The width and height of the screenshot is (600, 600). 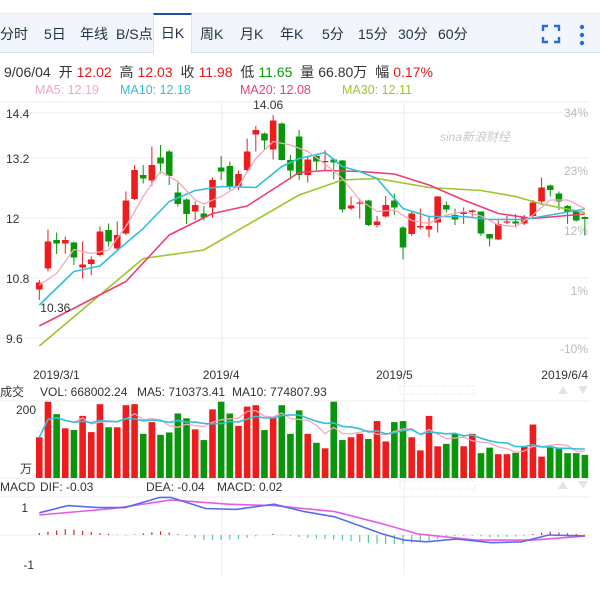 I want to click on tab-8: 5分, so click(x=333, y=34).